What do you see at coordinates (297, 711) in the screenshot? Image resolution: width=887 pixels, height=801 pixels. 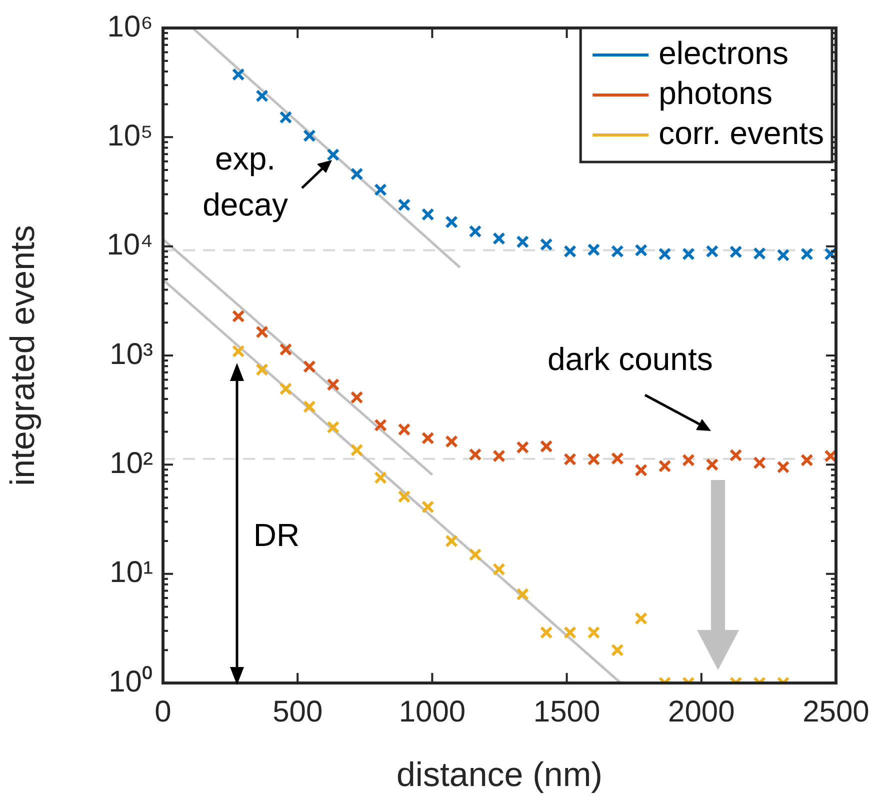 I see `x-tick-label: 500` at bounding box center [297, 711].